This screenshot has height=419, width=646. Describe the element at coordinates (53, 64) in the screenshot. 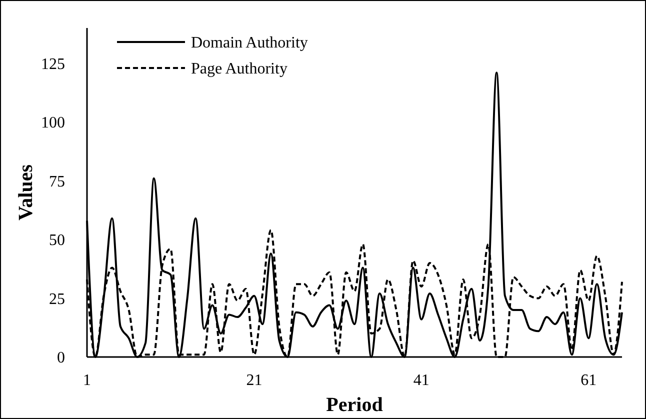

I see `y-tick-label: 125` at that location.